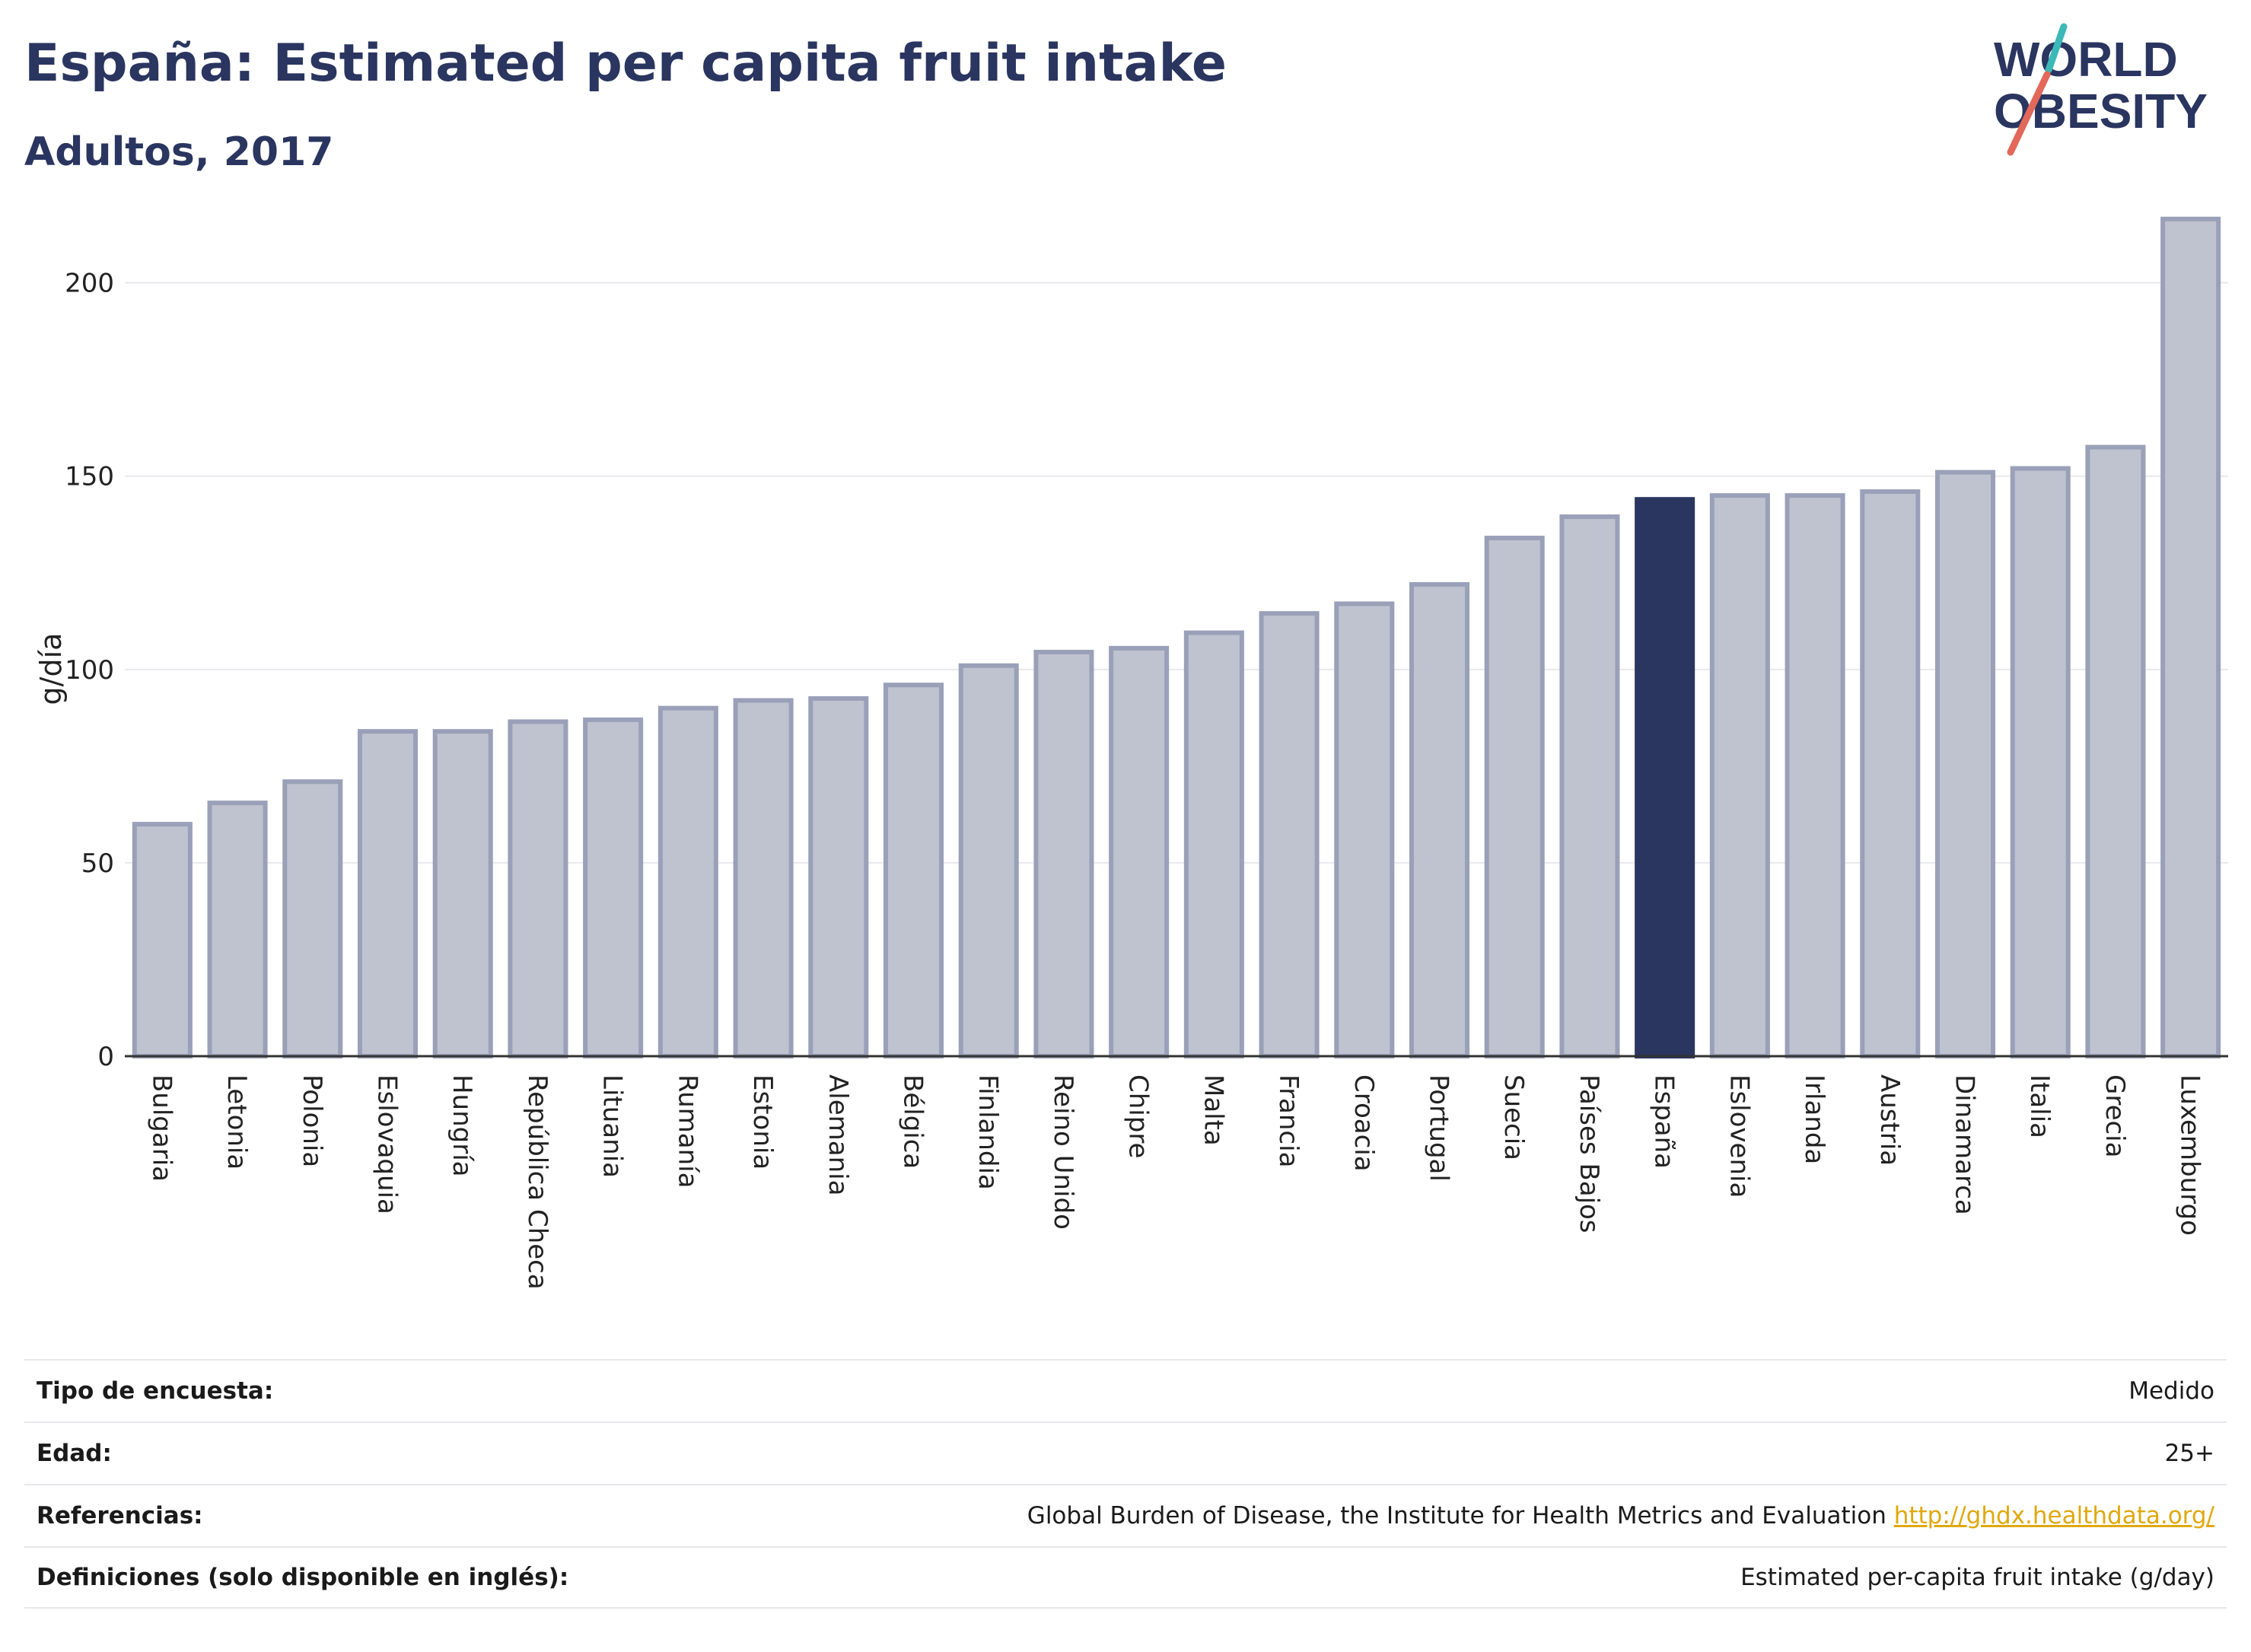  I want to click on y-tick-labels: 0 50 100 150 200, so click(89, 670).